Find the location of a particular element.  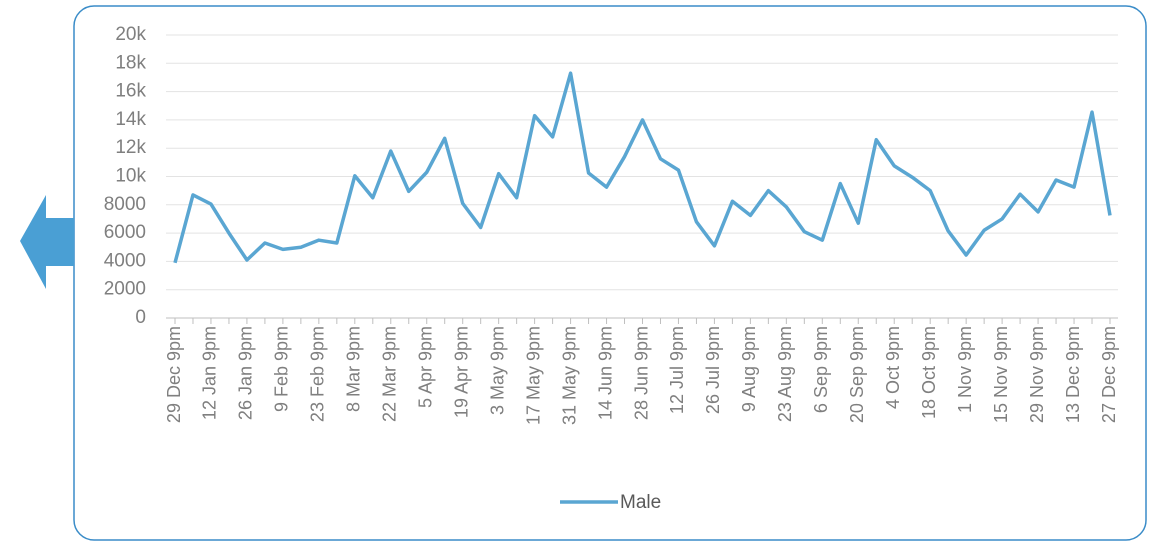

x-tick-label: 6 Sep 9pm is located at coordinates (821, 369).